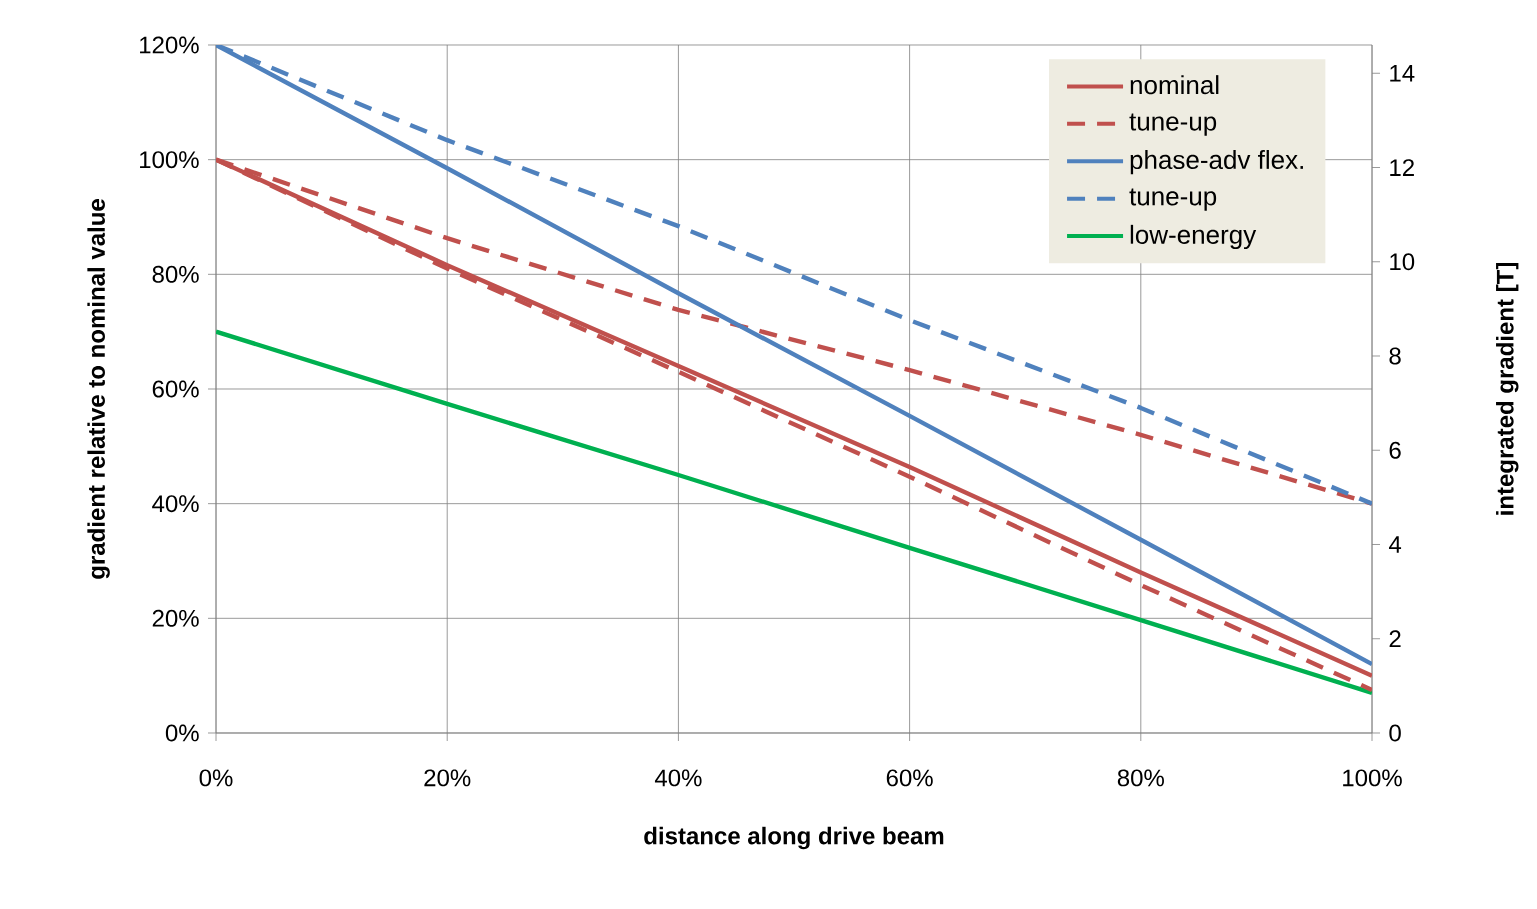 The width and height of the screenshot is (1537, 909). I want to click on y2-tick-label: 0, so click(1395, 733).